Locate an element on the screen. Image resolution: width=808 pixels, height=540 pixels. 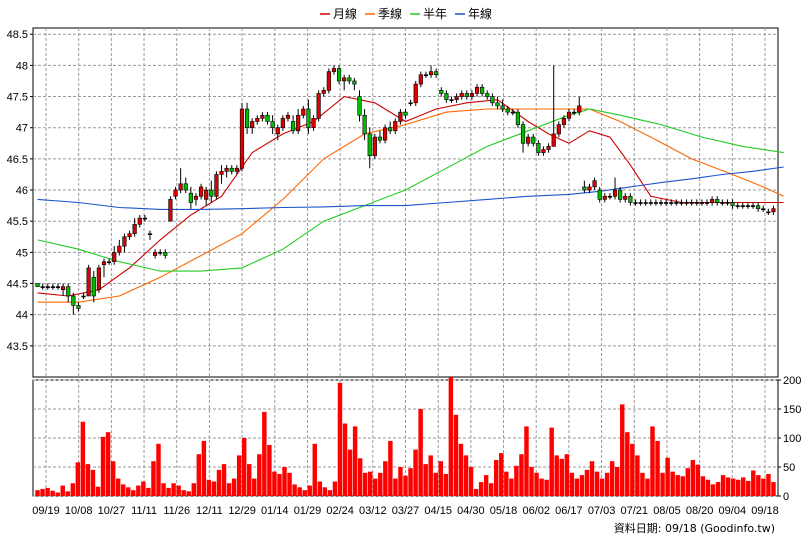
x-tick-label: 02/24 is located at coordinates (340, 511).